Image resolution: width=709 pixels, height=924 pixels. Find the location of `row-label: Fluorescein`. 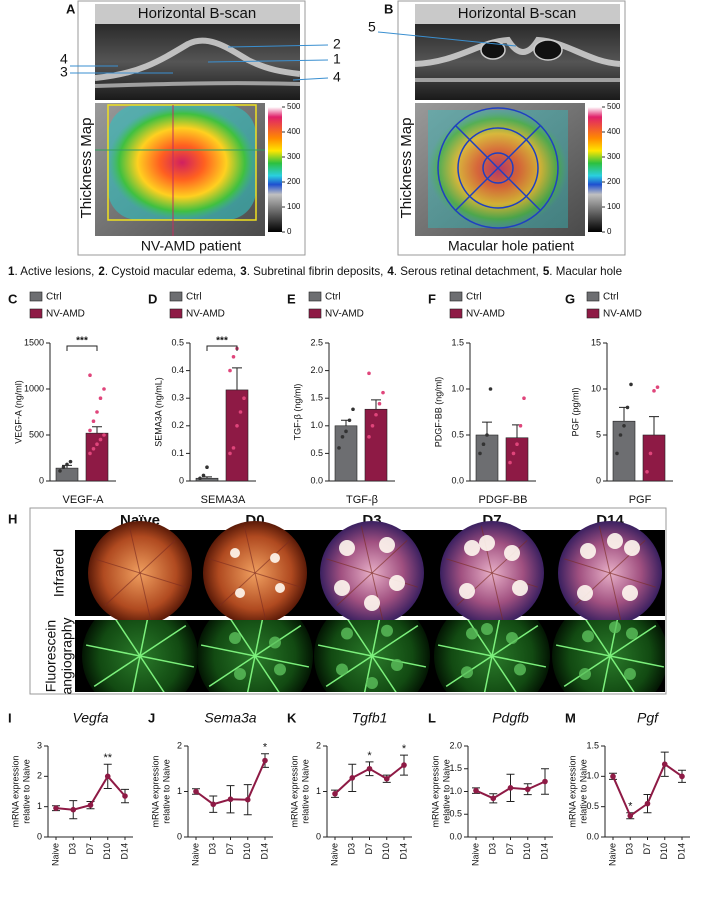

row-label: Fluorescein is located at coordinates (51, 656).